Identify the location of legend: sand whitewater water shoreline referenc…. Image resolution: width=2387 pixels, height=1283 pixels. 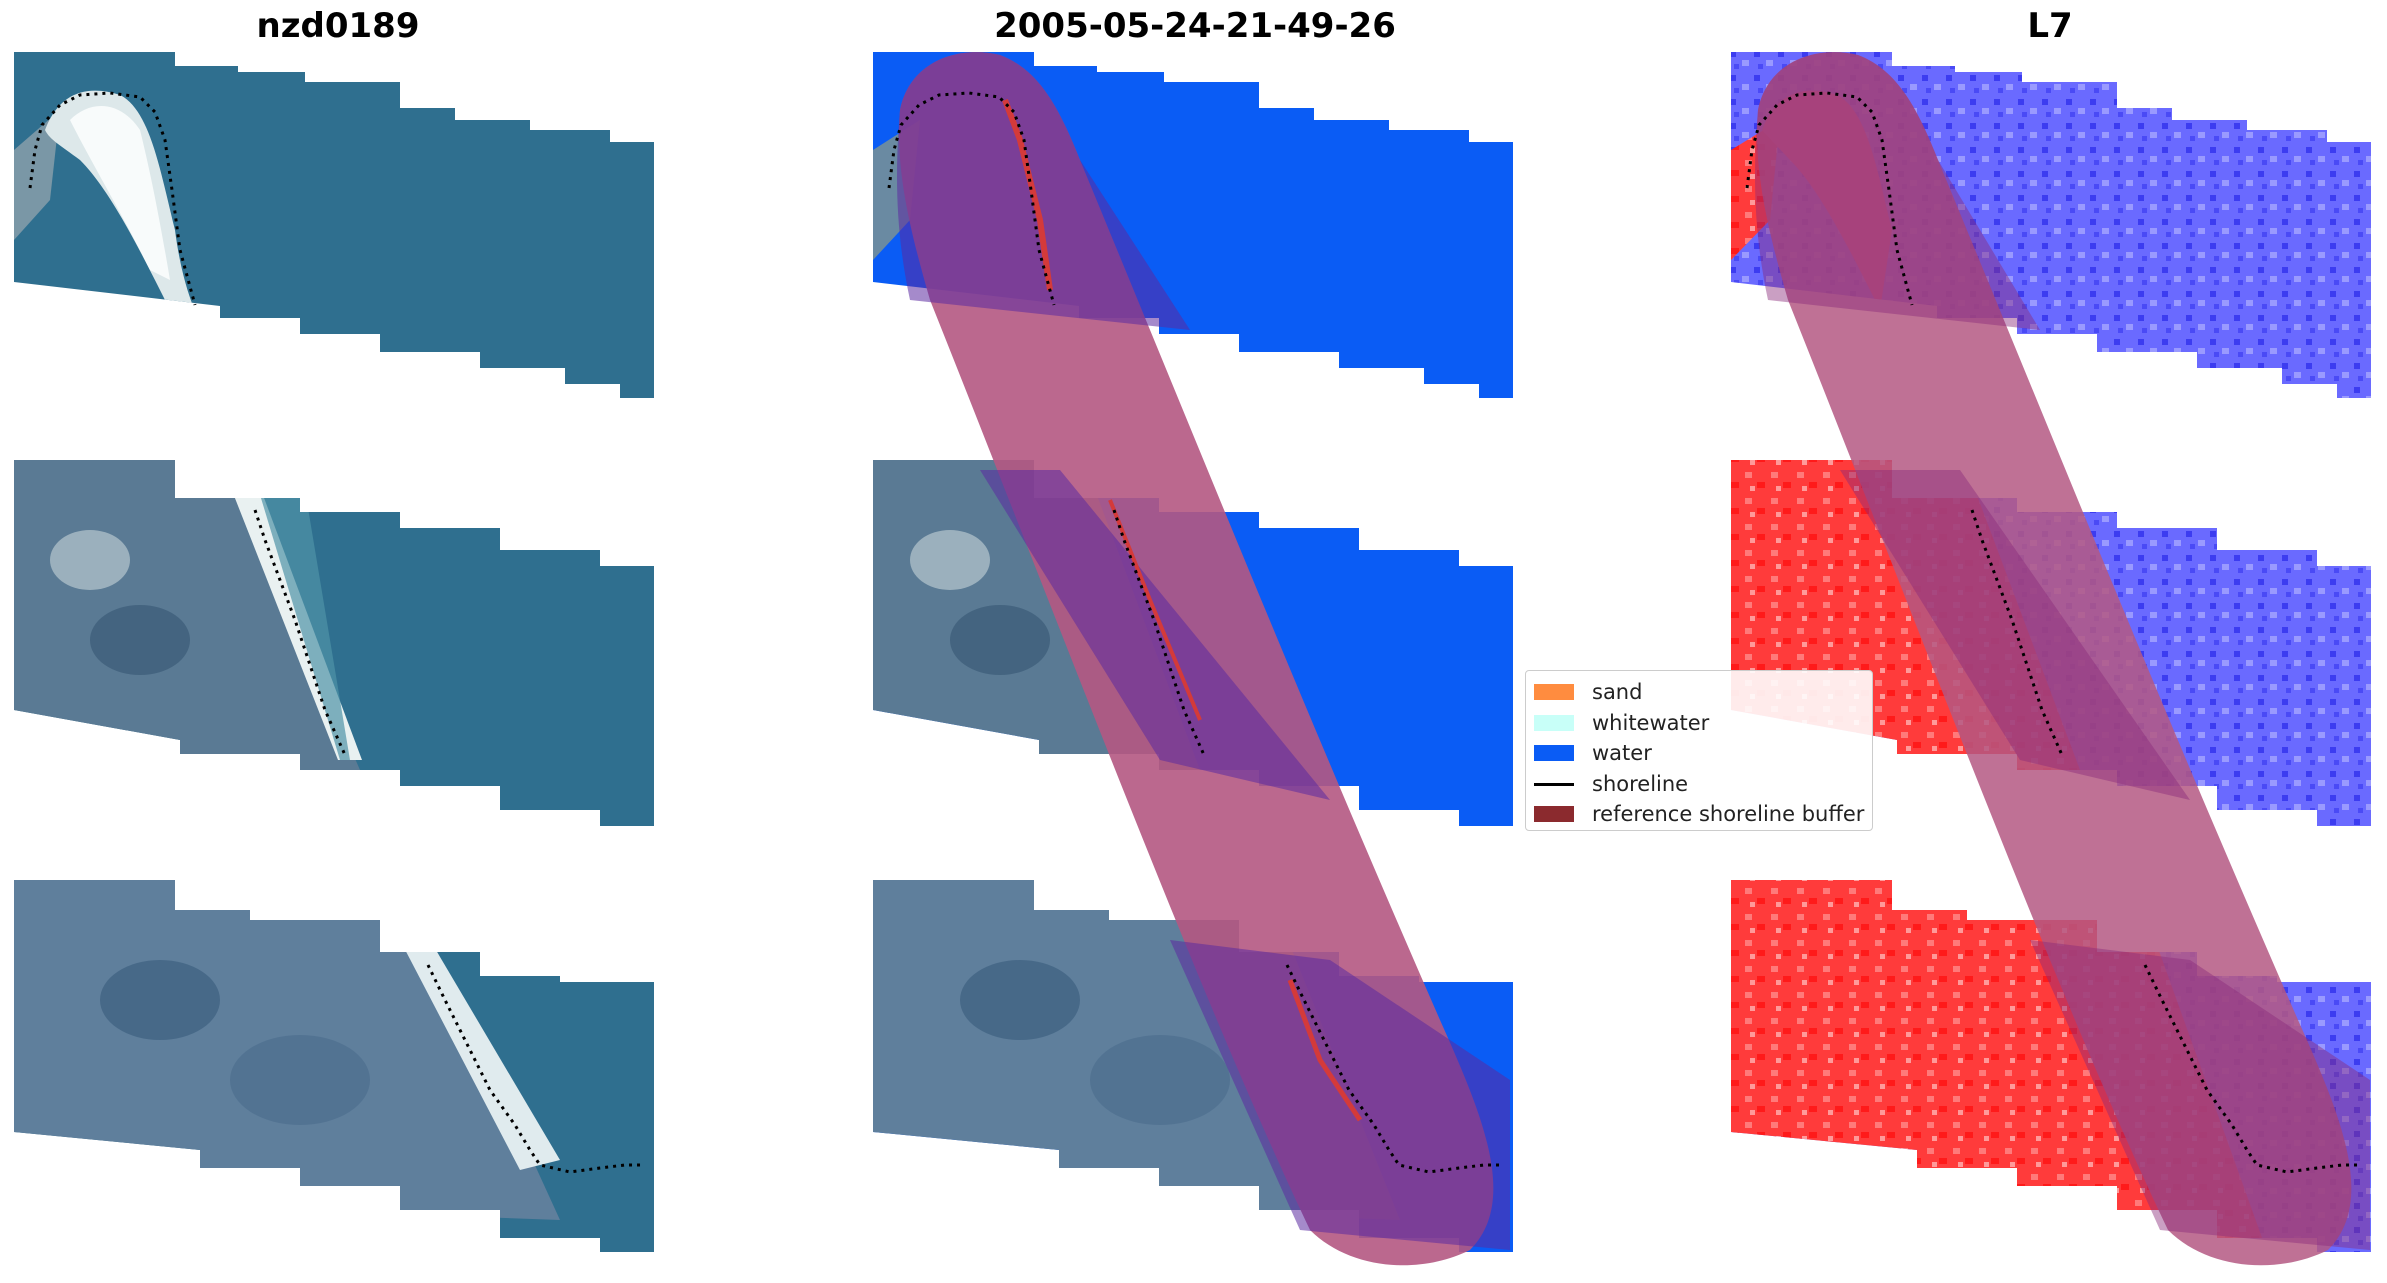
(1699, 750).